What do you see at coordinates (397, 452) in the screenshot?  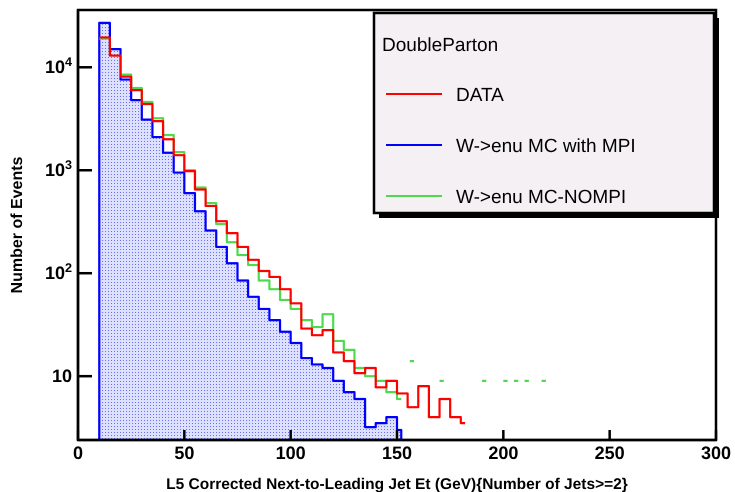 I see `x-tick-label: 150` at bounding box center [397, 452].